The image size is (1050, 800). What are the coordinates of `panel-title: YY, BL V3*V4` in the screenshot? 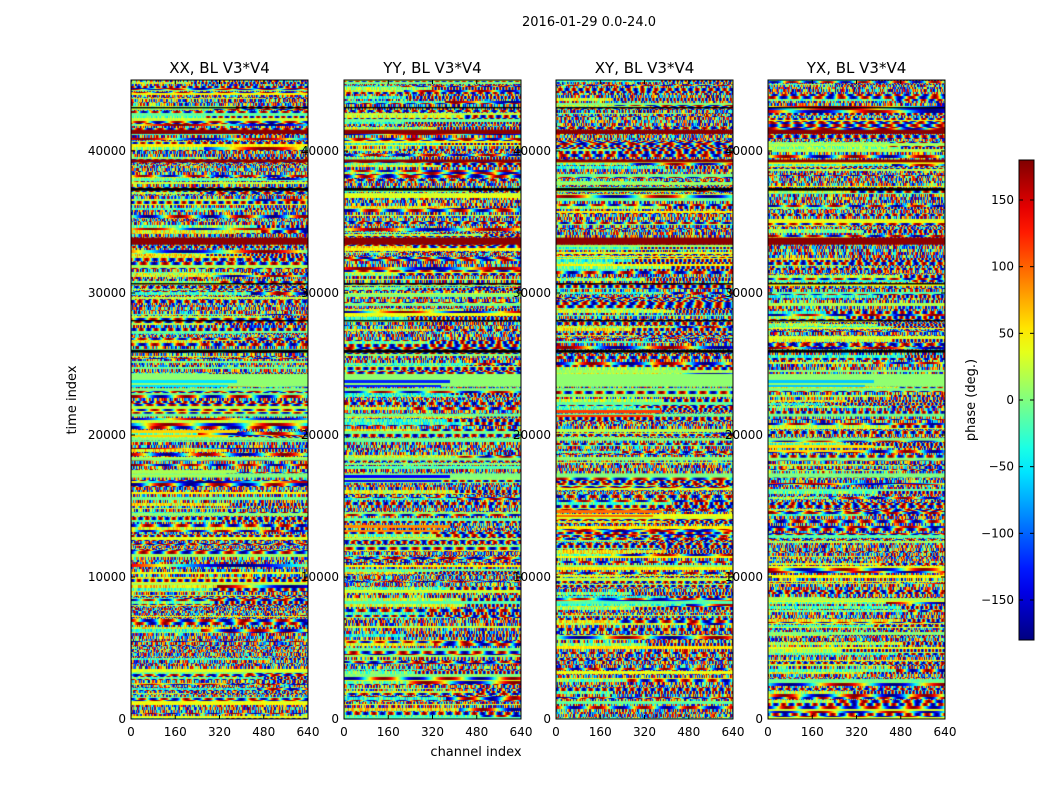 It's located at (431, 68).